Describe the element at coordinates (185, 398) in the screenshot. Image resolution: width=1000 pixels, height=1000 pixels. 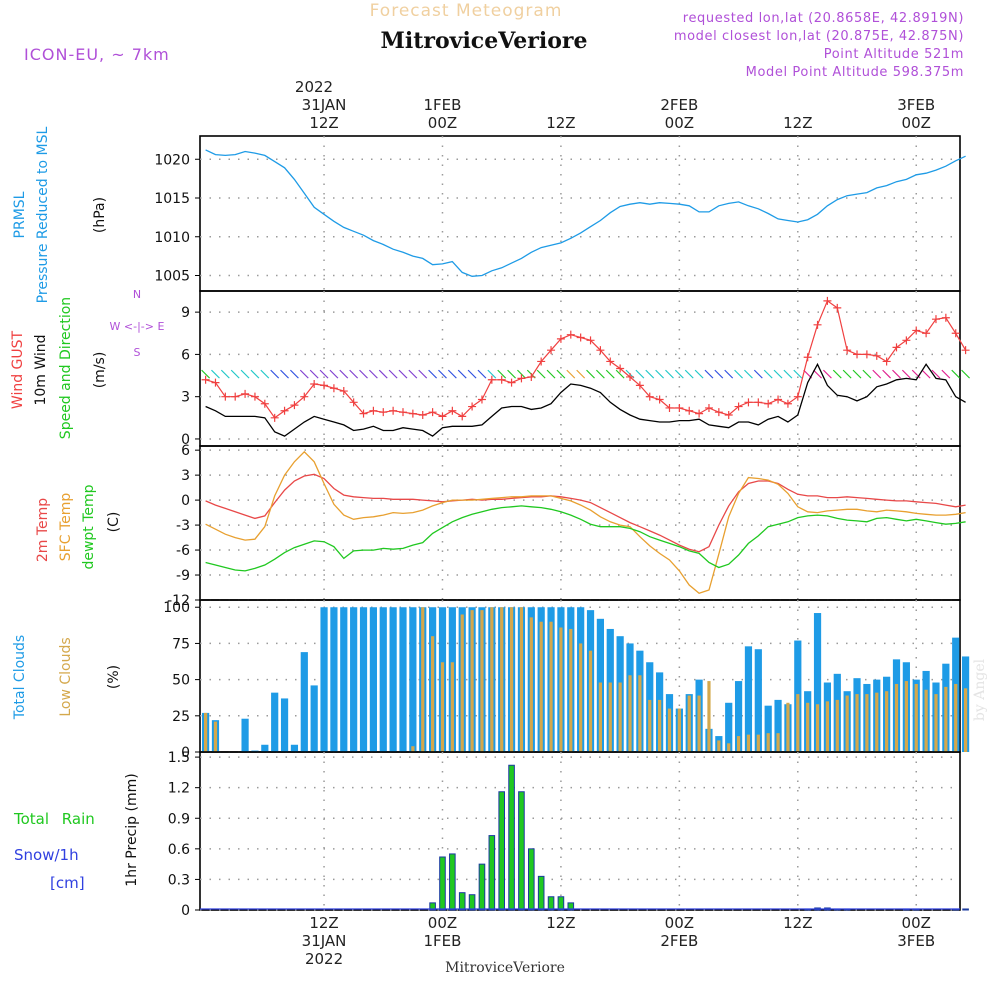
I see `y-tick-label: 3` at that location.